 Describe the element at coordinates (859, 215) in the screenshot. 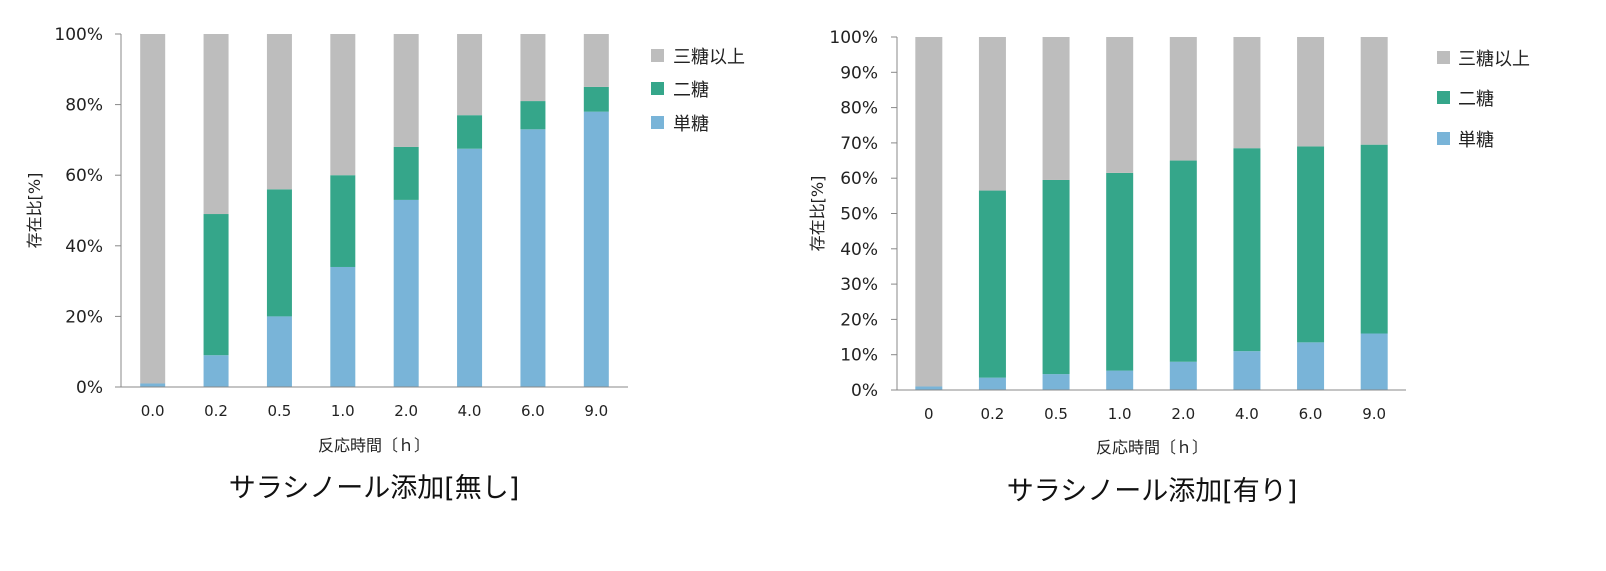

I see `y-tick-label: 50%` at that location.